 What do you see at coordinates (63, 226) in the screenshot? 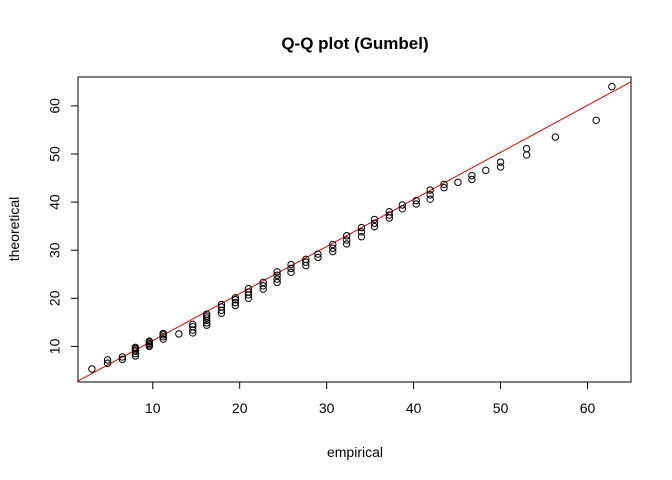
I see `y-axis: 10 20 30 40 50 60` at bounding box center [63, 226].